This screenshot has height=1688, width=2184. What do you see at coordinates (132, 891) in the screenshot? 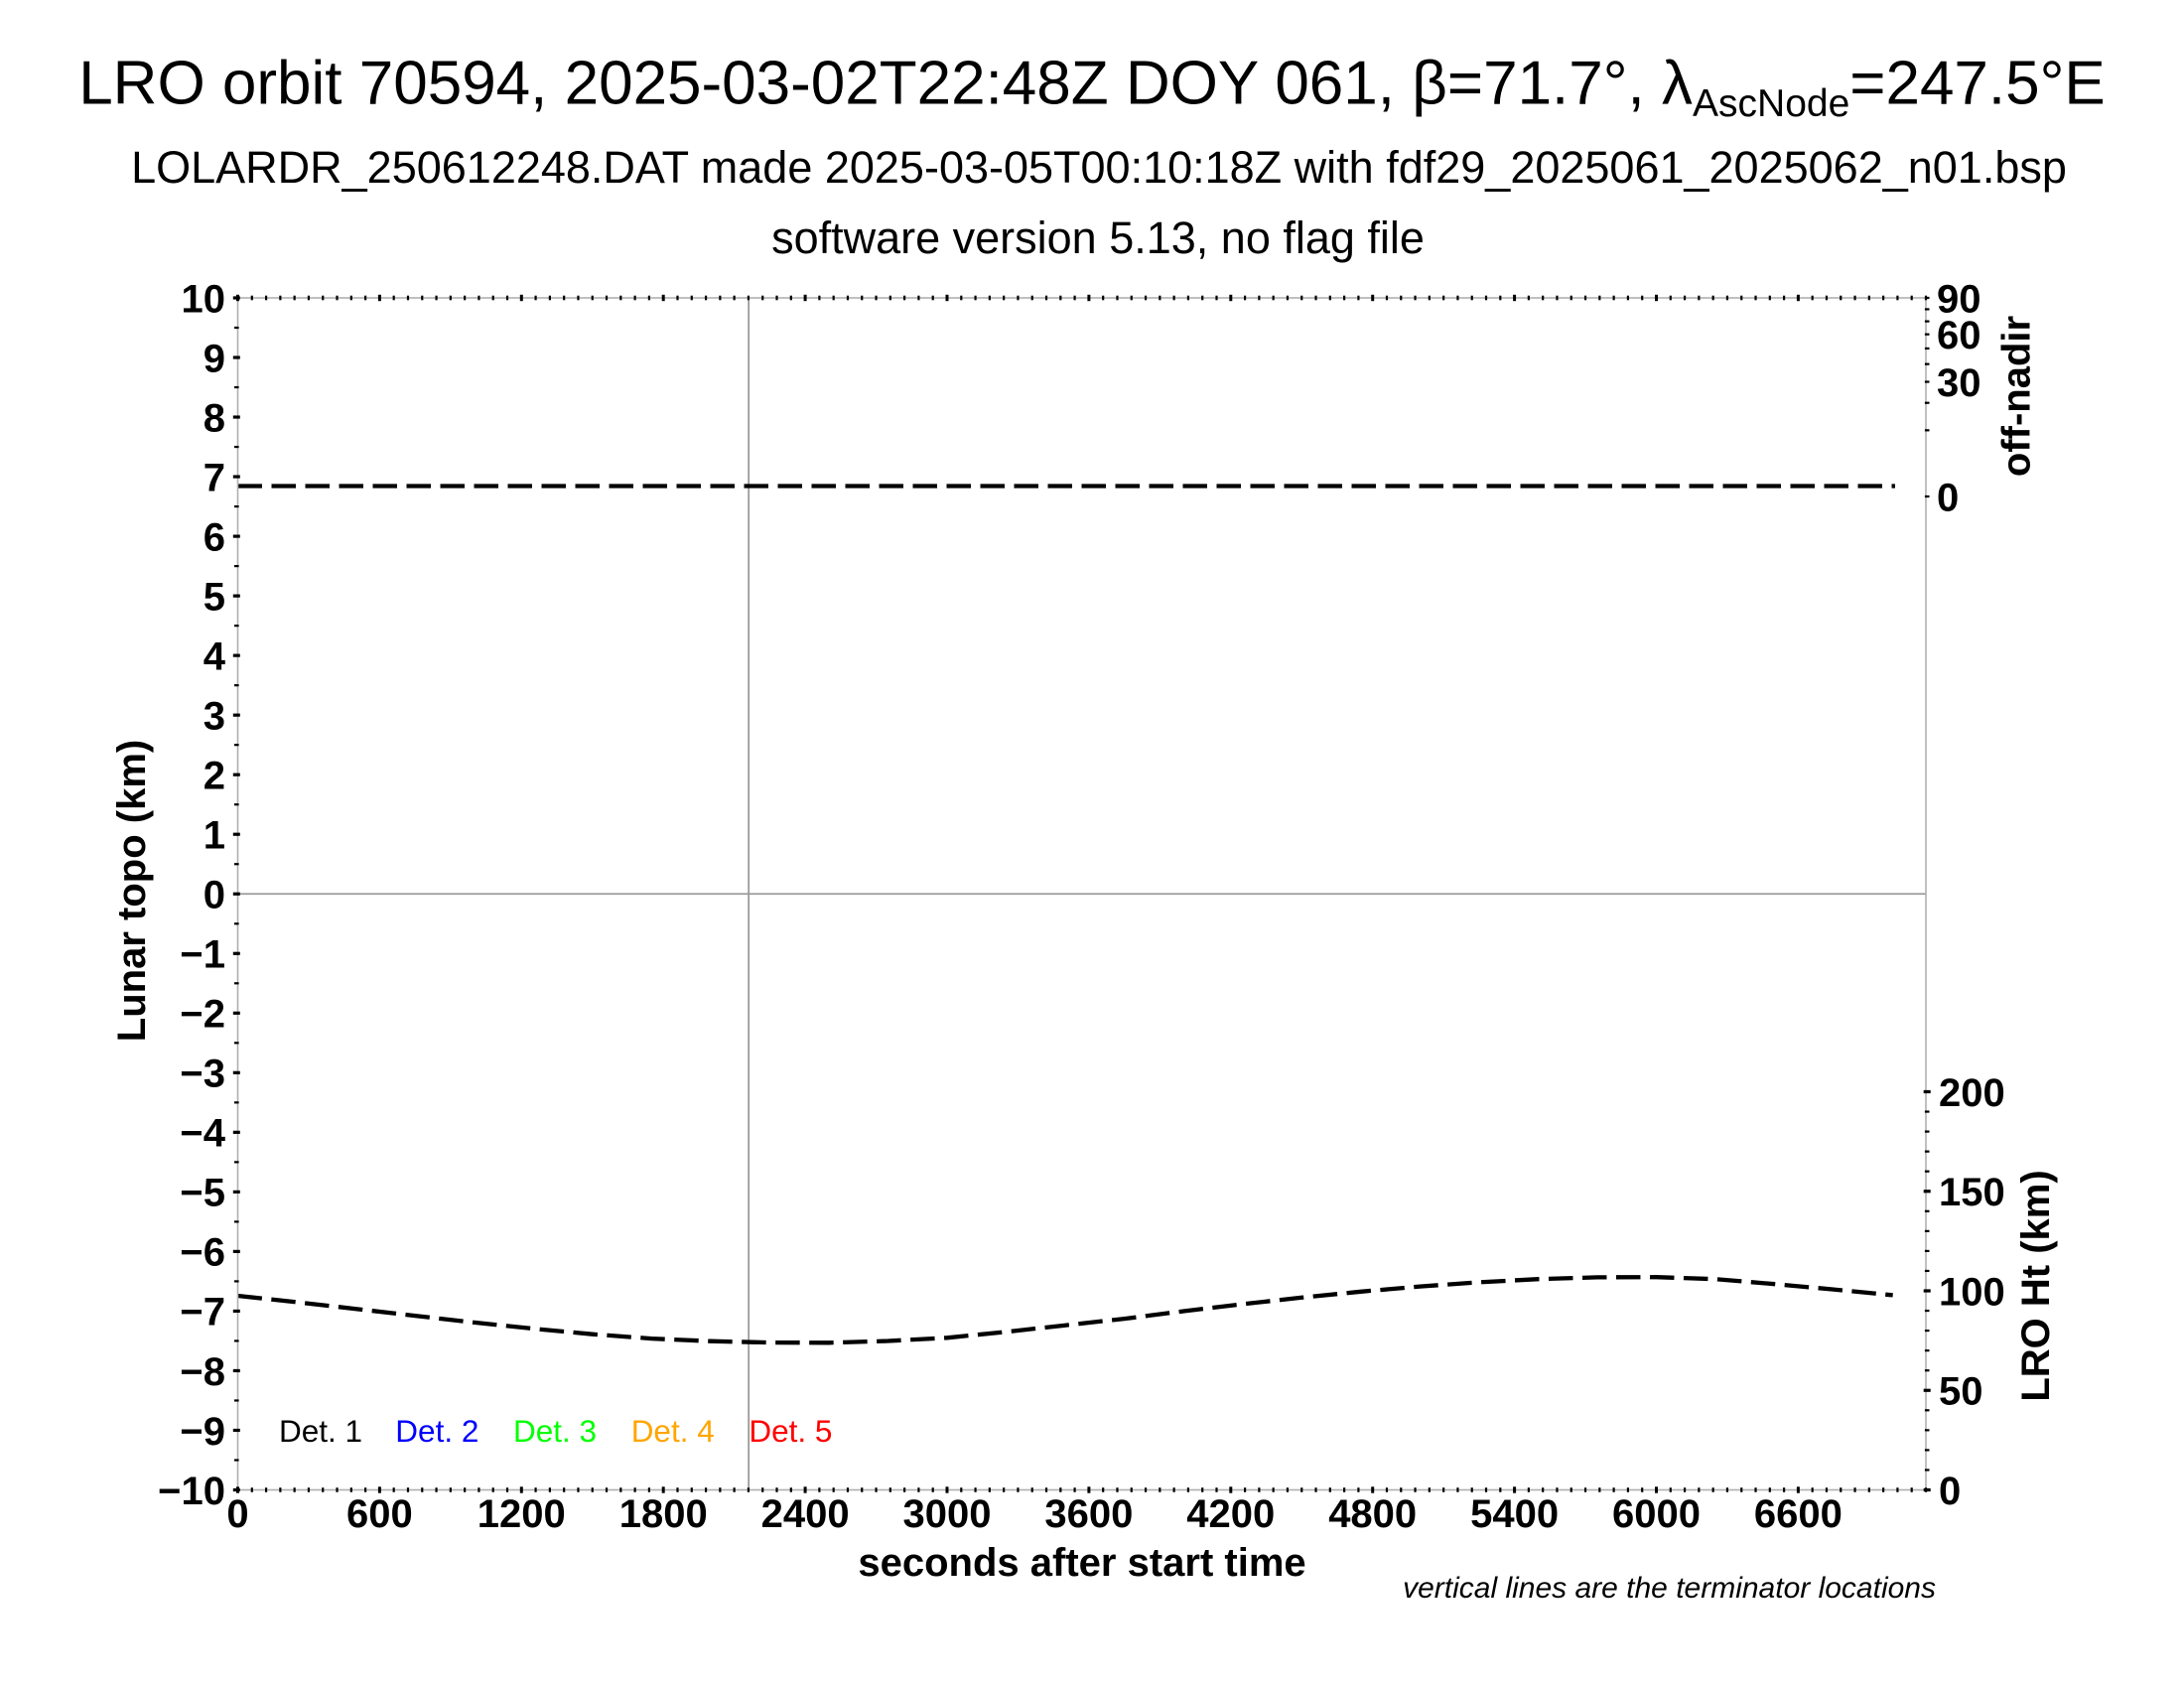
I see `y-axis-title-left: Lunar topo (km)` at bounding box center [132, 891].